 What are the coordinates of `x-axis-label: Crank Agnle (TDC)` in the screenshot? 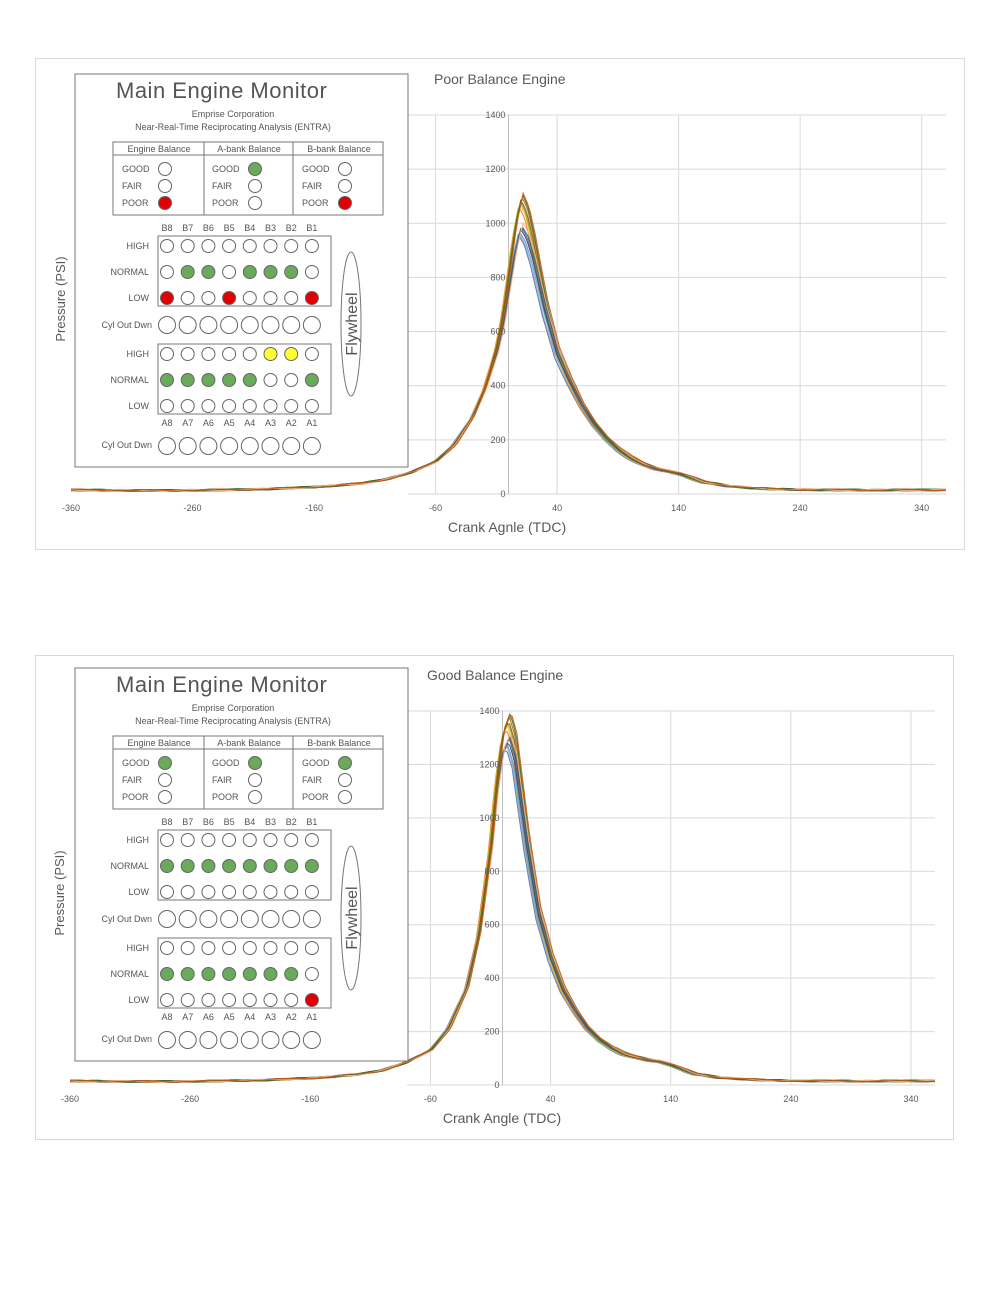 It's located at (507, 527).